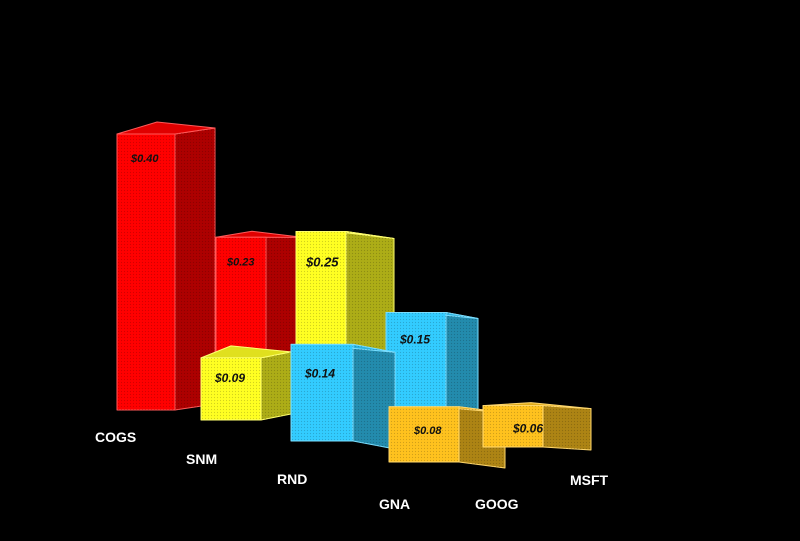 Image resolution: width=800 pixels, height=541 pixels. Describe the element at coordinates (589, 480) in the screenshot. I see `category-label-msft: MSFT` at that location.